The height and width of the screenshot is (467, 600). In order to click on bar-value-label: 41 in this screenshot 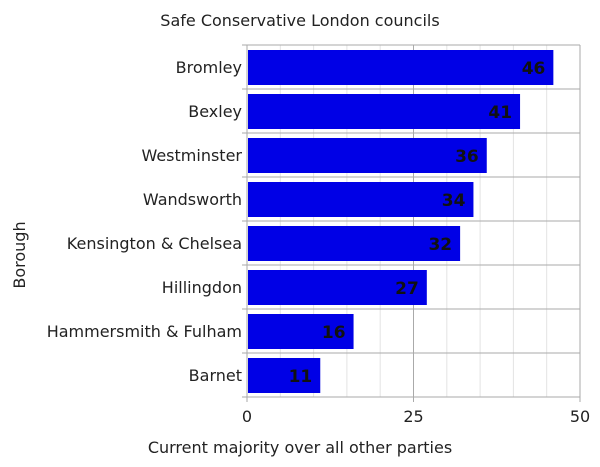, I will do `click(500, 113)`.